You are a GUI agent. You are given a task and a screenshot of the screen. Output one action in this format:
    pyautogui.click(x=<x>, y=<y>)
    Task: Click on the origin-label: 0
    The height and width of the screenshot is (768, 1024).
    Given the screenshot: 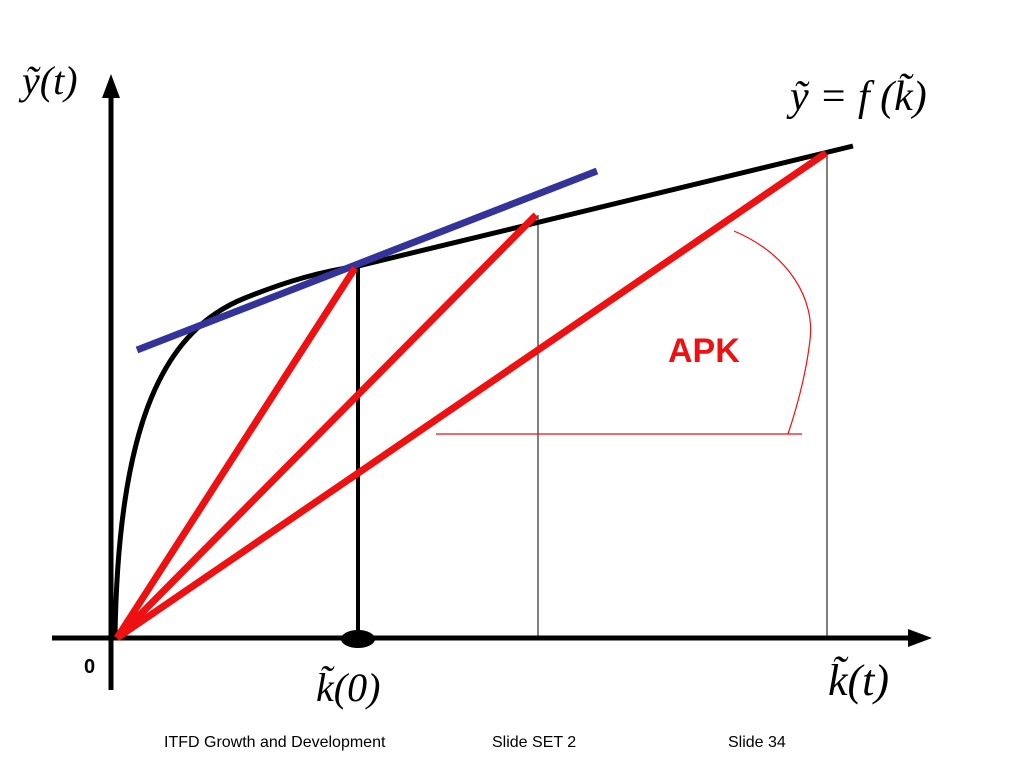 What is the action you would take?
    pyautogui.click(x=89, y=667)
    